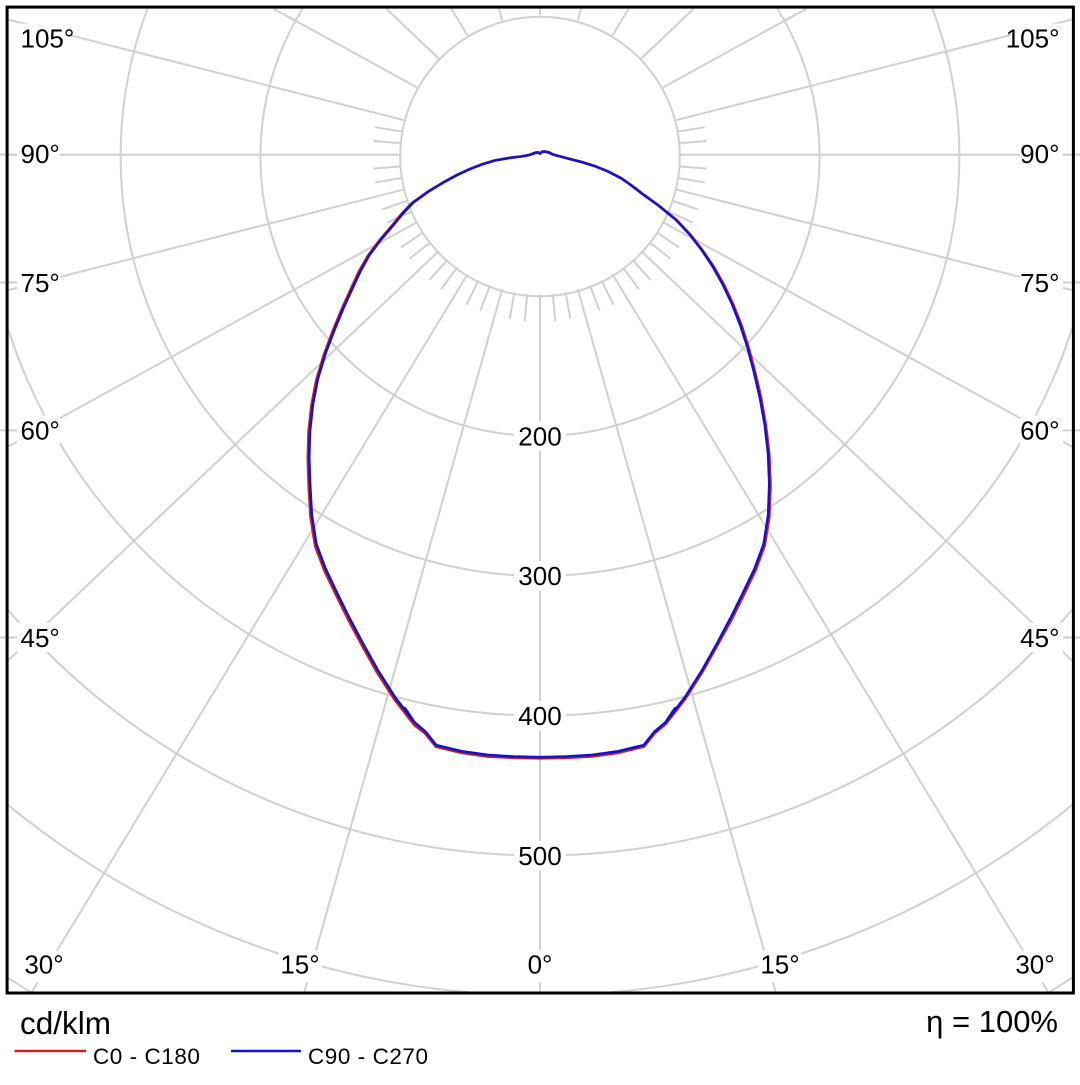 The image size is (1080, 1085). What do you see at coordinates (539, 576) in the screenshot?
I see `svg-text: 300` at bounding box center [539, 576].